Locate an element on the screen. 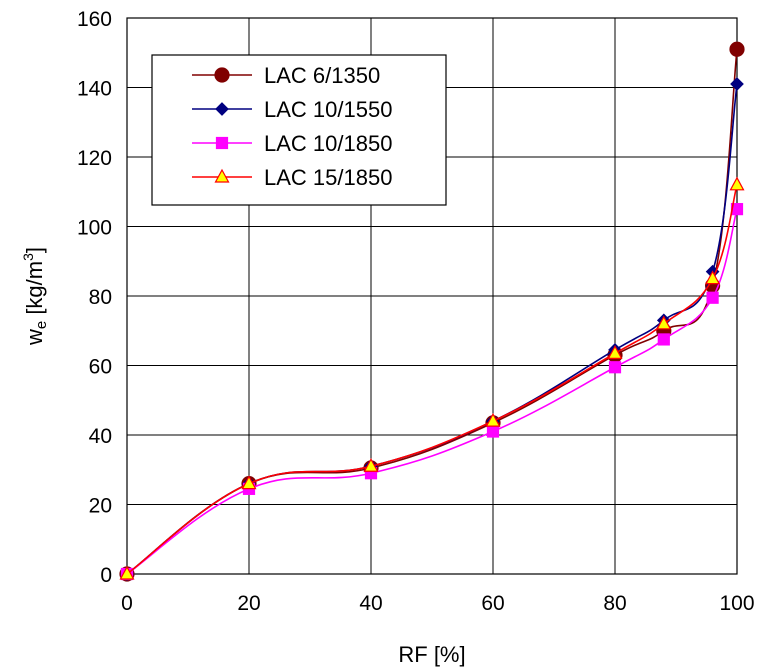 The width and height of the screenshot is (765, 670). legend-item: LAC 6/1350 is located at coordinates (286, 75).